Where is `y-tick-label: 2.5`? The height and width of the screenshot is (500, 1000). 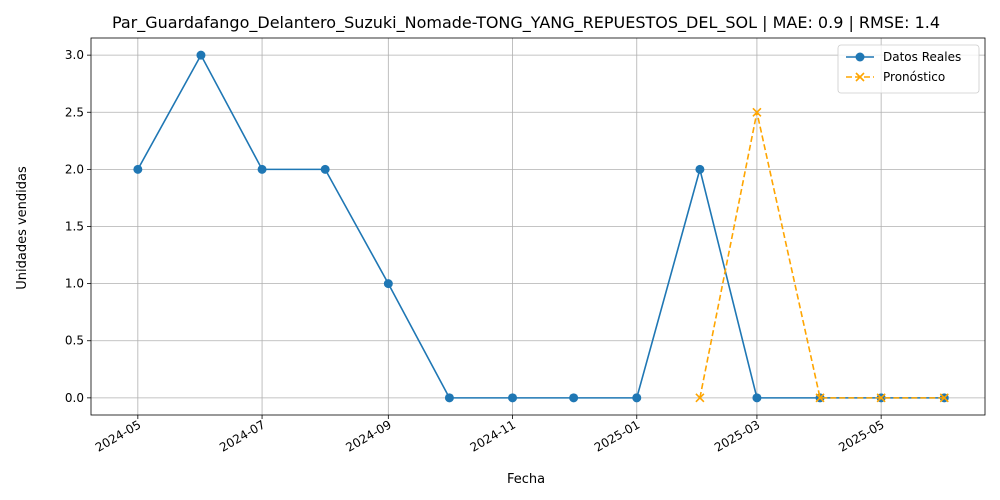 y-tick-label: 2.5 is located at coordinates (74, 112).